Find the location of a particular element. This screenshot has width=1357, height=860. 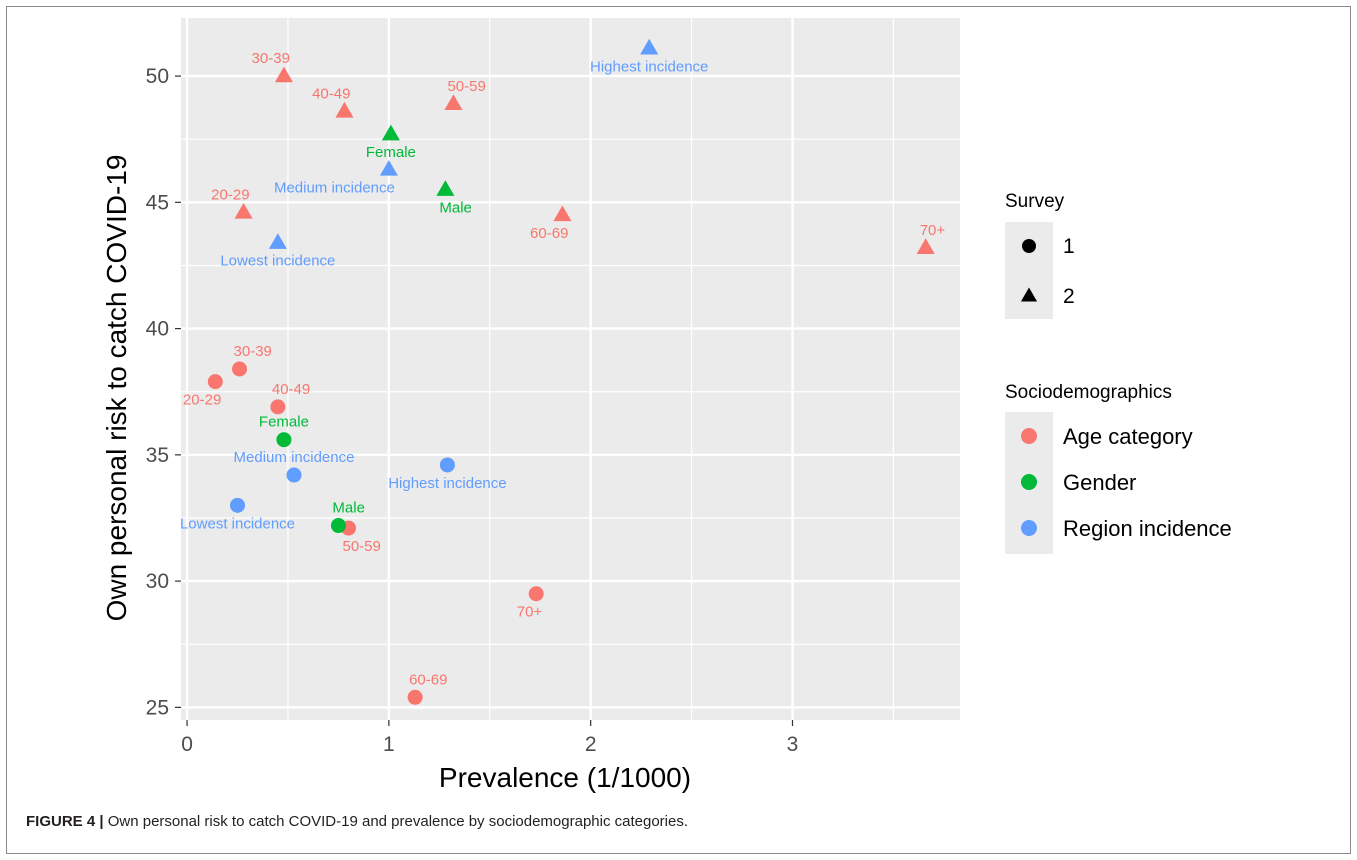

y-tick-label: 30 is located at coordinates (157, 581).